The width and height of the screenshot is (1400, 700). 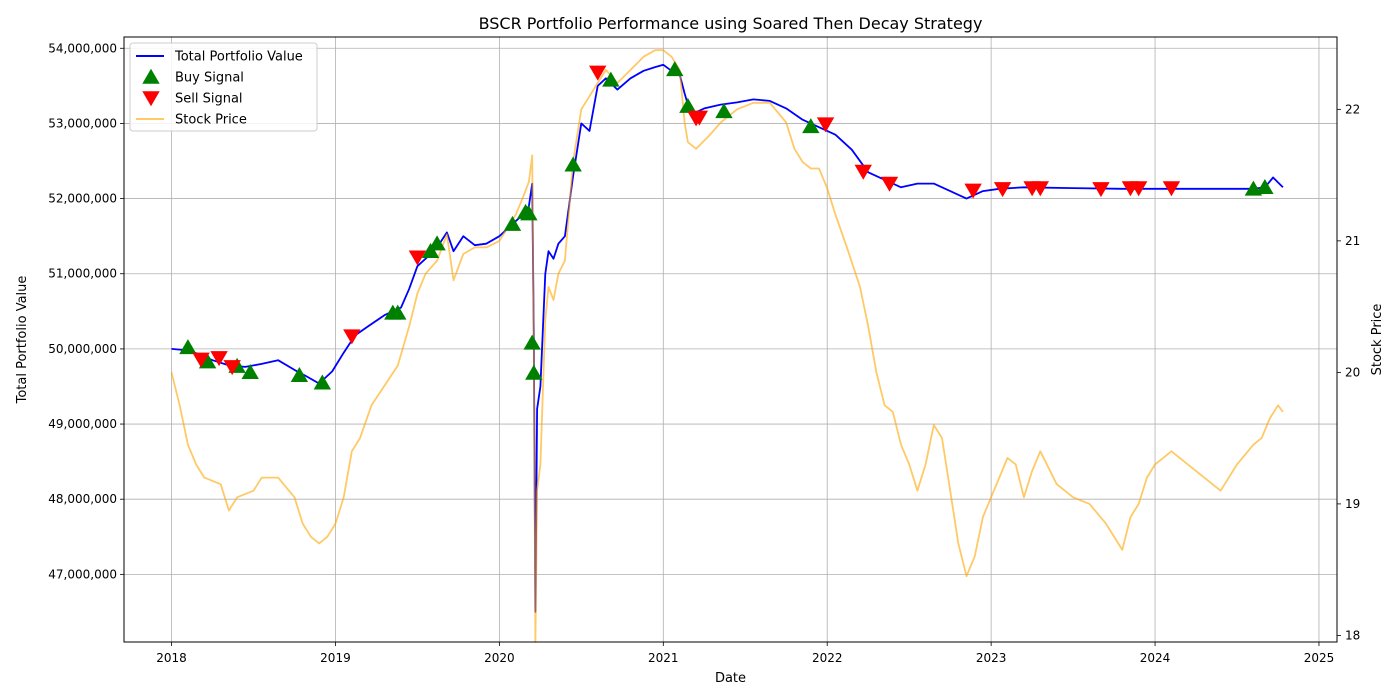 I want to click on y-axis-right: 18 19 20 21 22, so click(x=1348, y=372).